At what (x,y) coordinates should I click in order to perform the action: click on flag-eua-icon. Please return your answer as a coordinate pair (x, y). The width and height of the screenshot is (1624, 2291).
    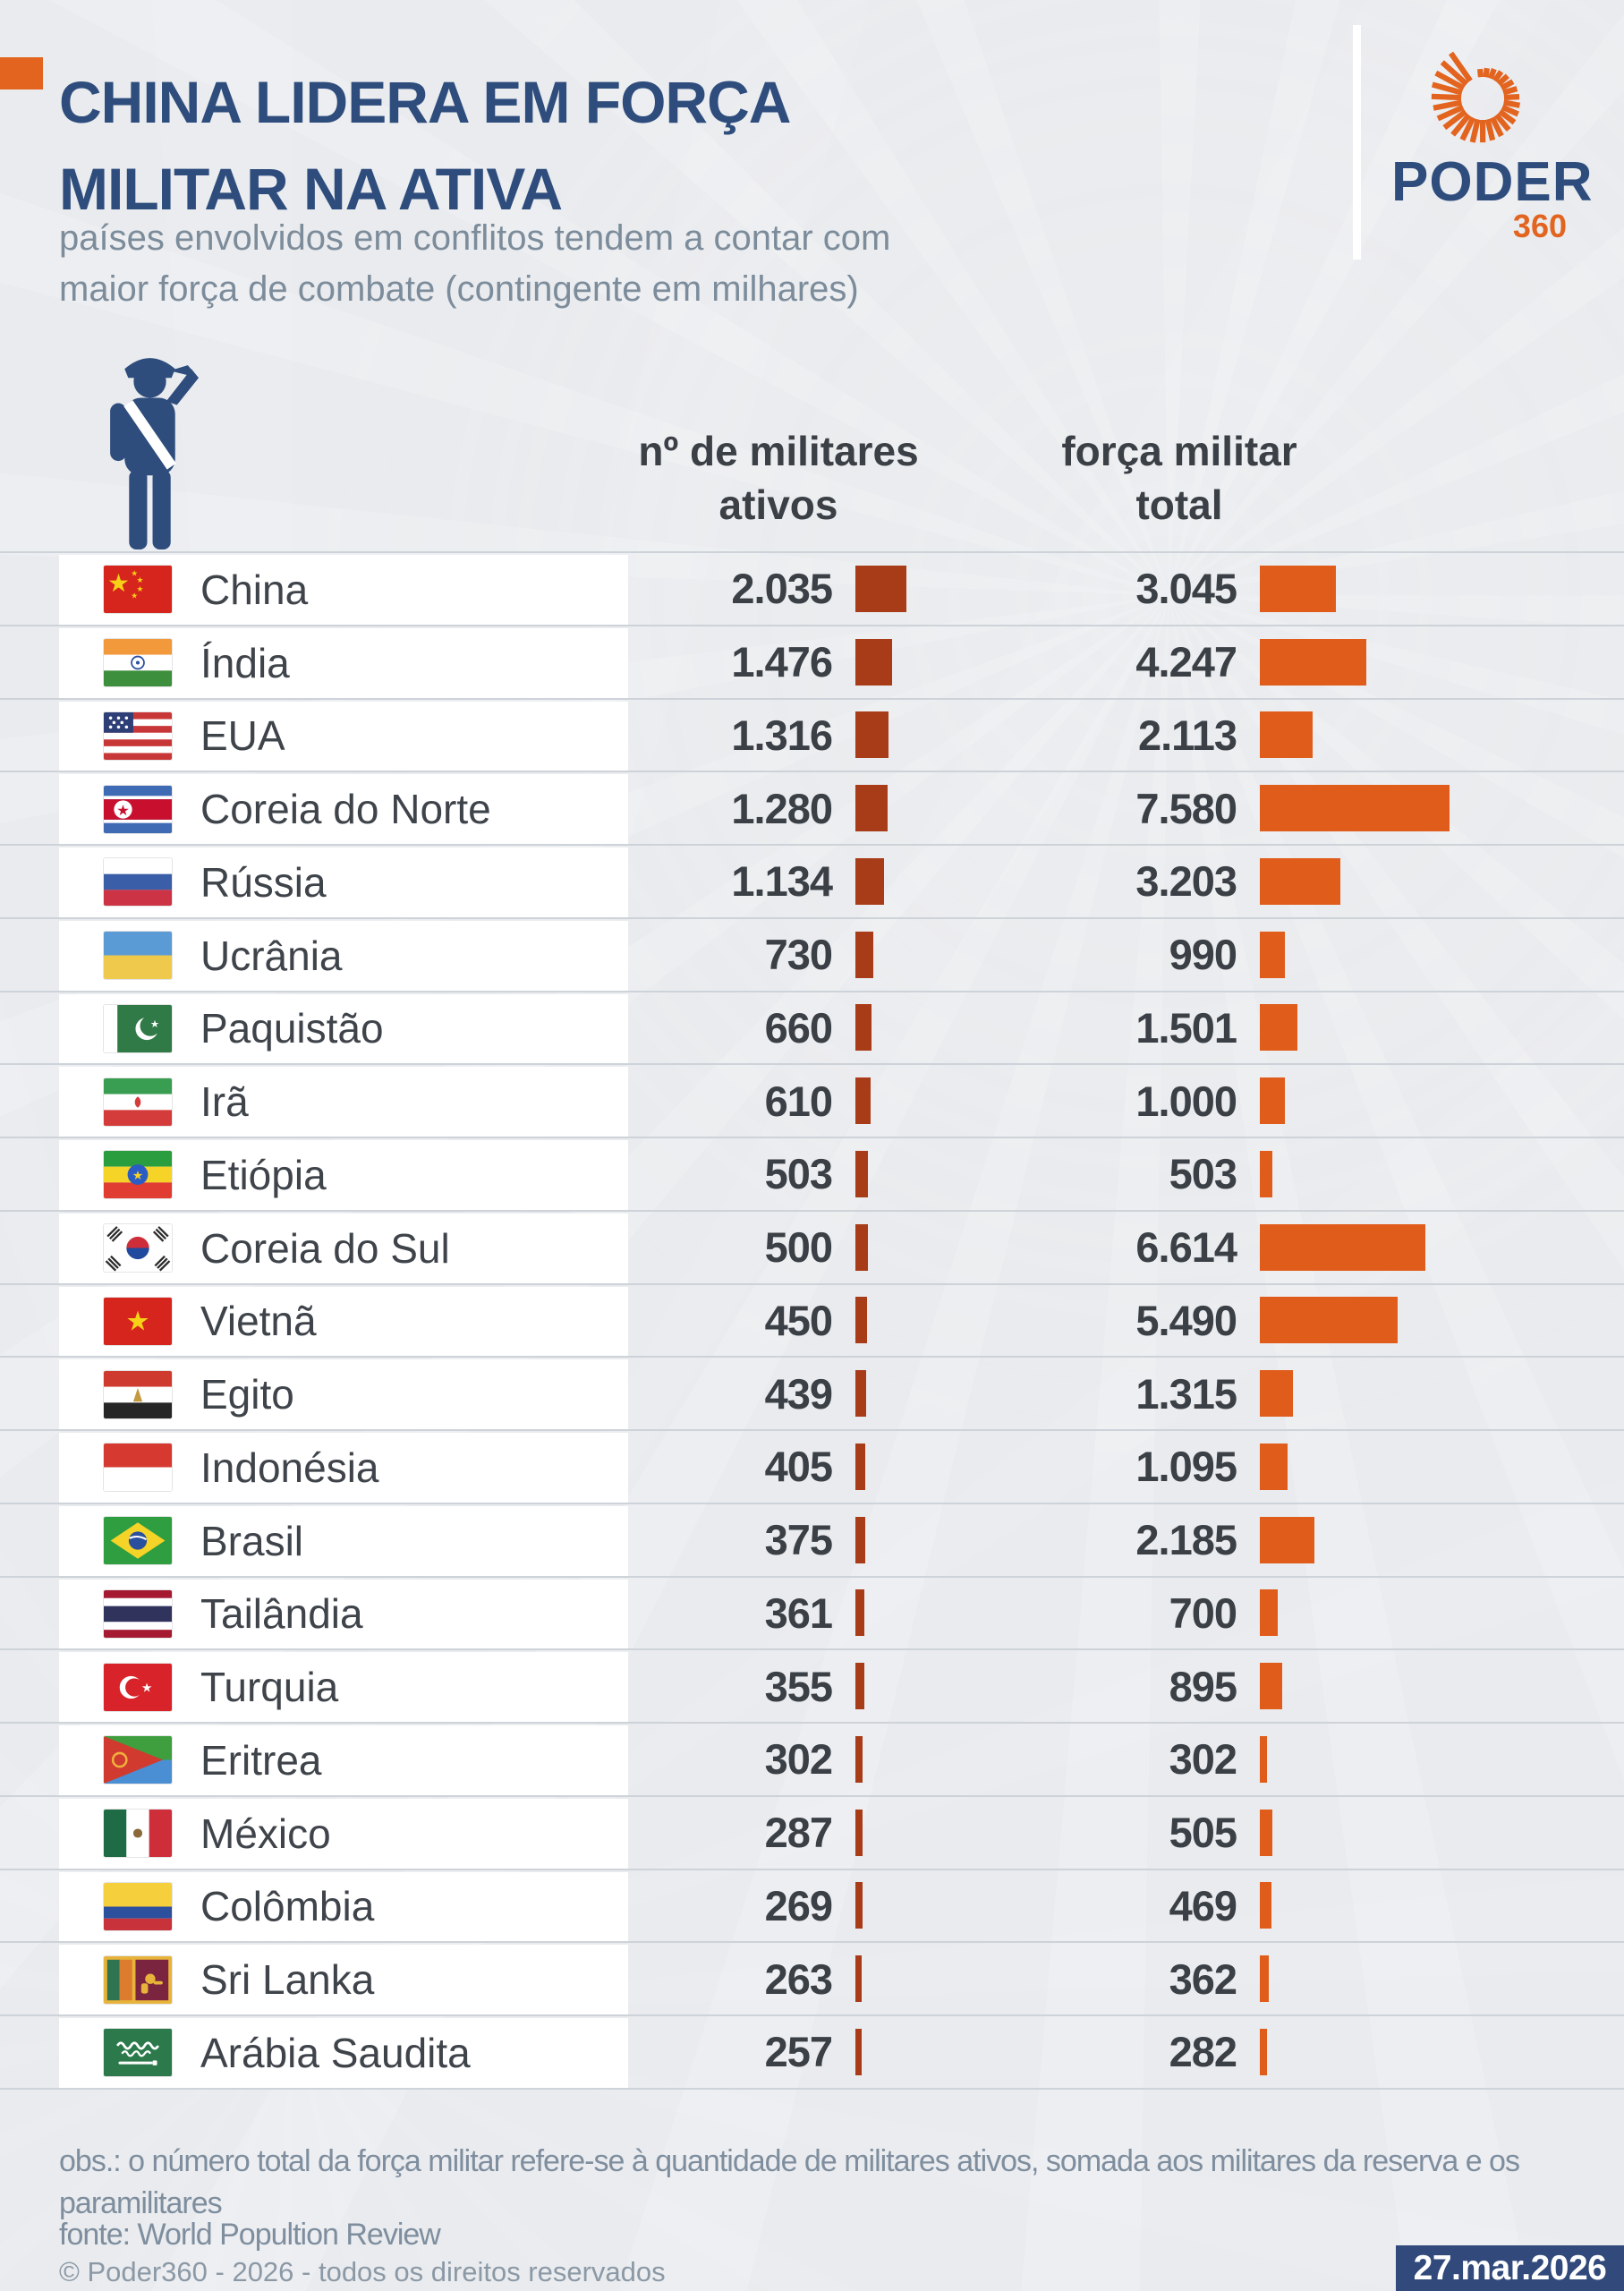
    Looking at the image, I should click on (138, 735).